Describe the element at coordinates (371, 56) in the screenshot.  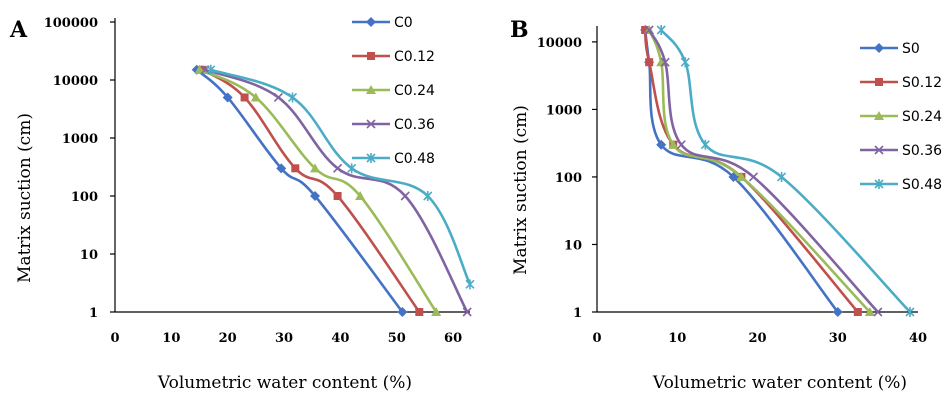
I see `legend-marker-C0.12` at that location.